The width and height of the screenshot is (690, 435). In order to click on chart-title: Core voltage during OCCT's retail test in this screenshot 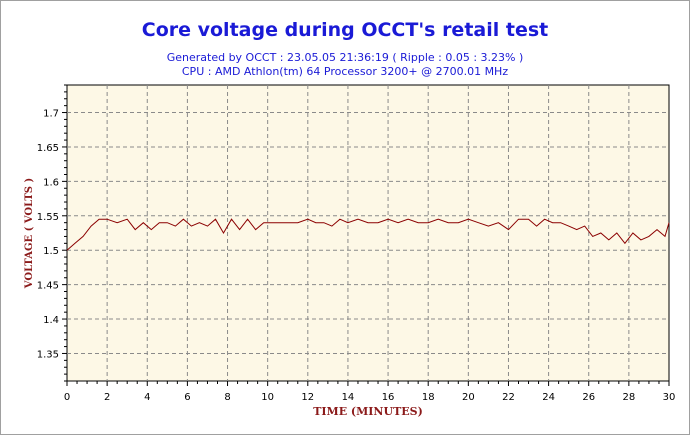, I will do `click(345, 30)`.